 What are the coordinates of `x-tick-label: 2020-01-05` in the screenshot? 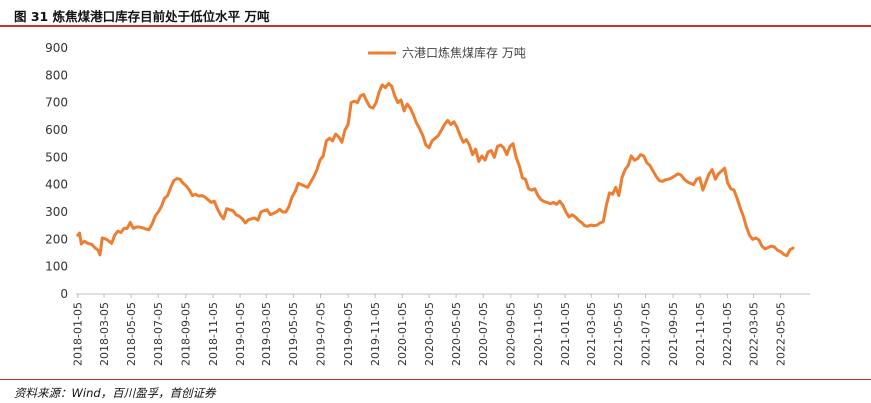 It's located at (402, 334).